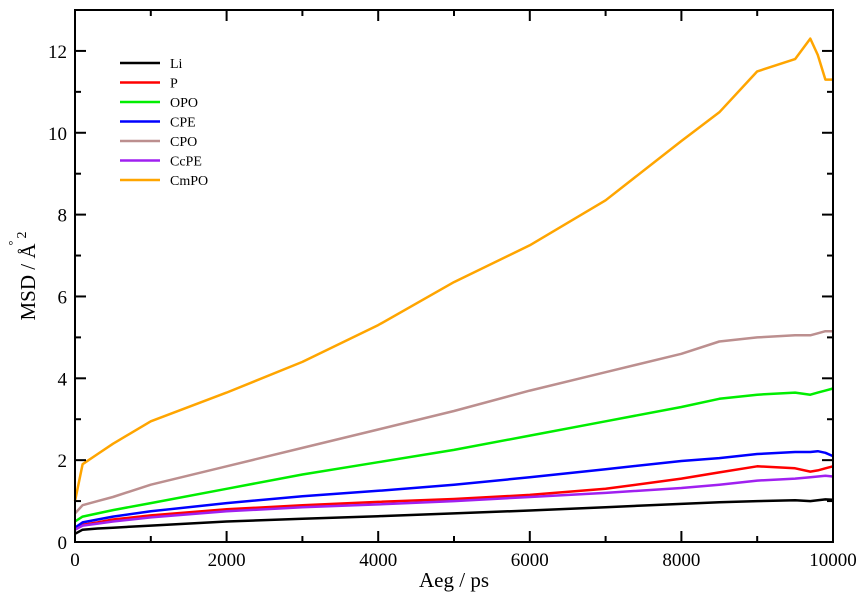 The height and width of the screenshot is (595, 866). I want to click on x-tick-label: 8000, so click(681, 560).